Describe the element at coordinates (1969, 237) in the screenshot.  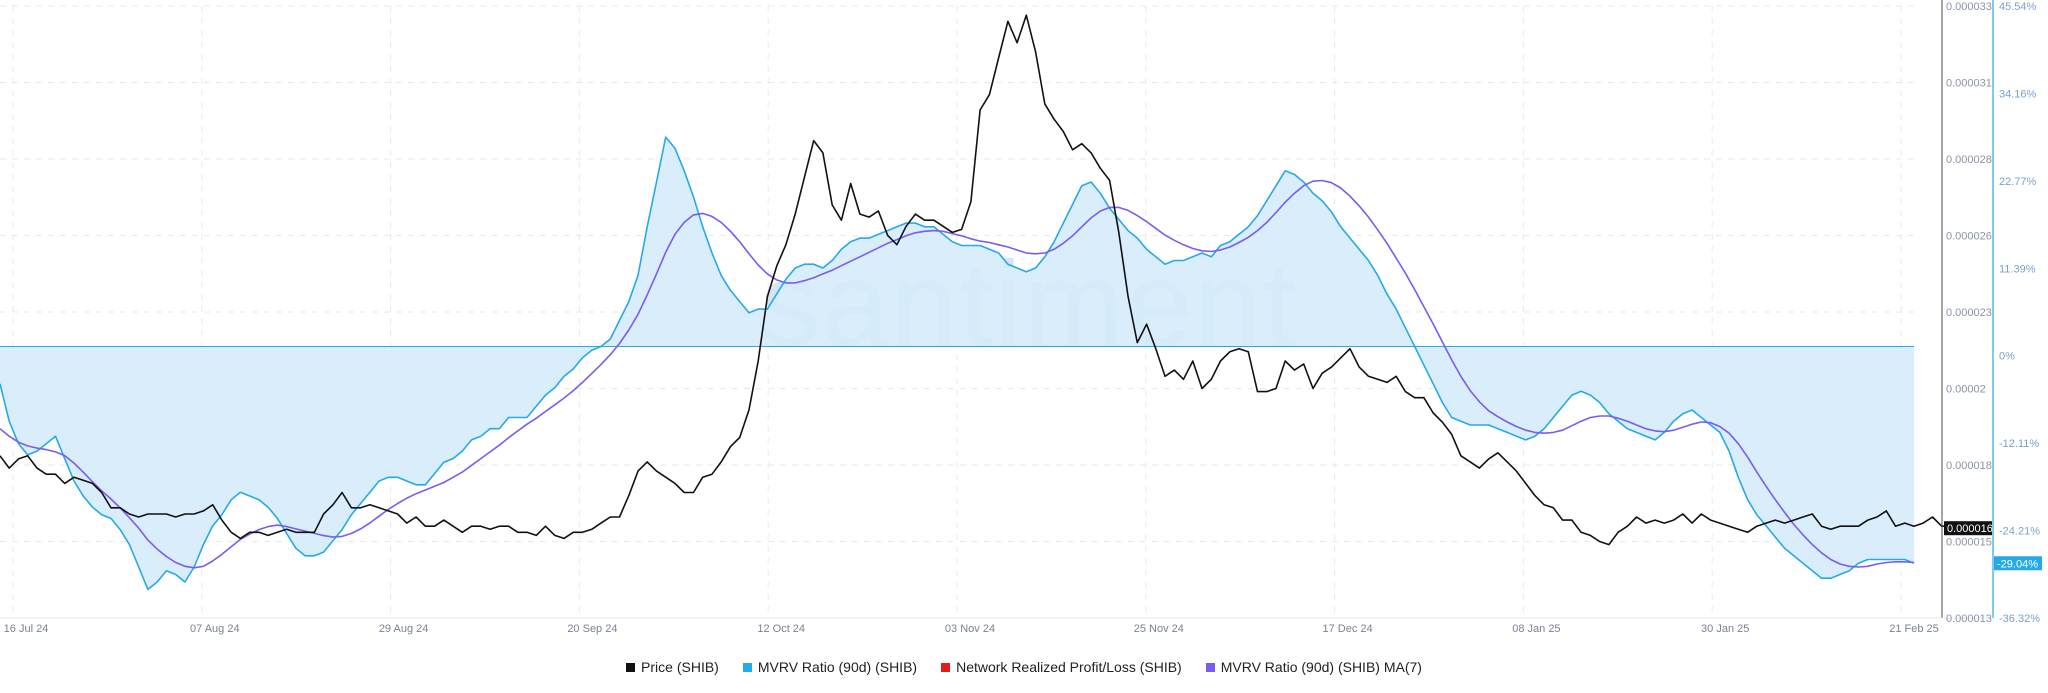
I see `left-tick-label: 0.000026` at that location.